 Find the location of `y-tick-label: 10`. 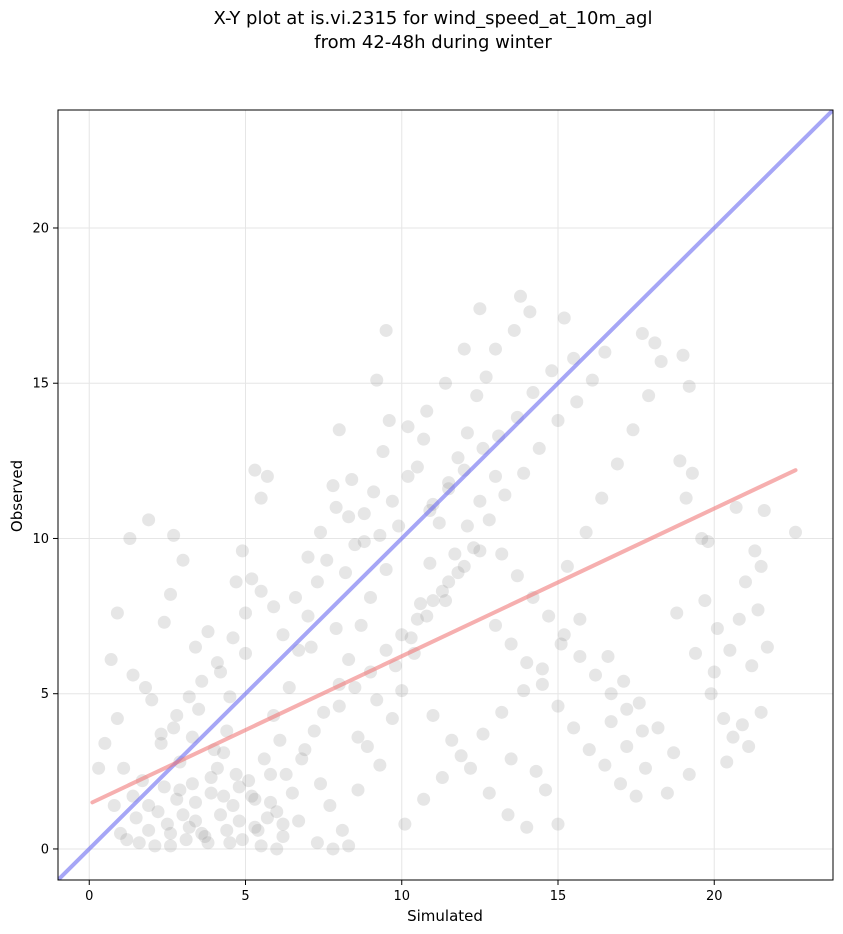

y-tick-label: 10 is located at coordinates (40, 539).